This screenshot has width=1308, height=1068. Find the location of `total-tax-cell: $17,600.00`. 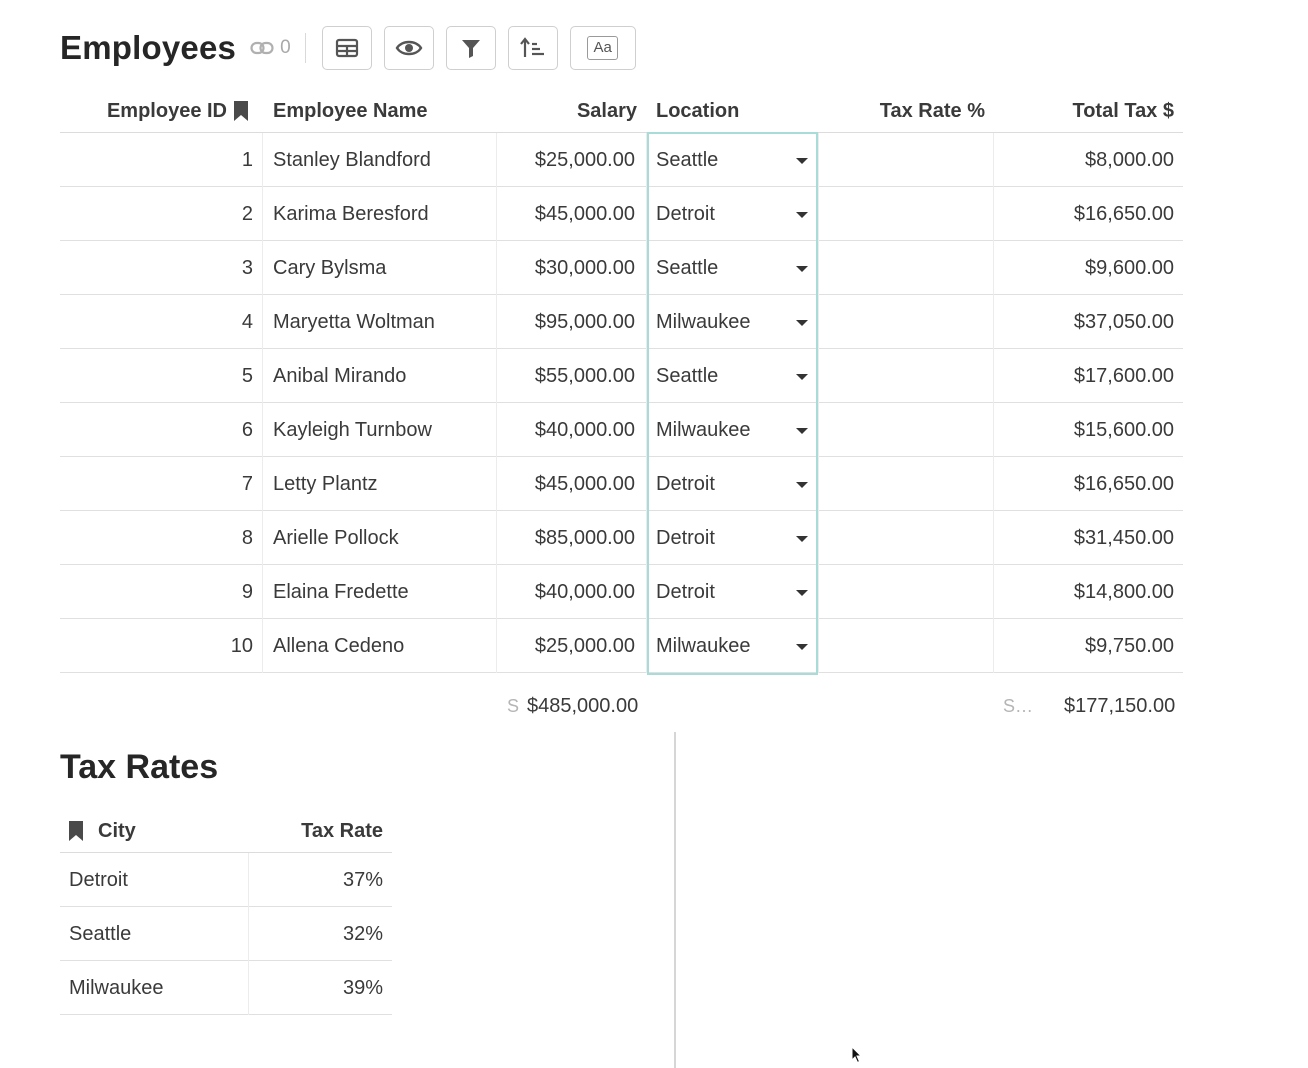

total-tax-cell: $17,600.00 is located at coordinates (1089, 376).